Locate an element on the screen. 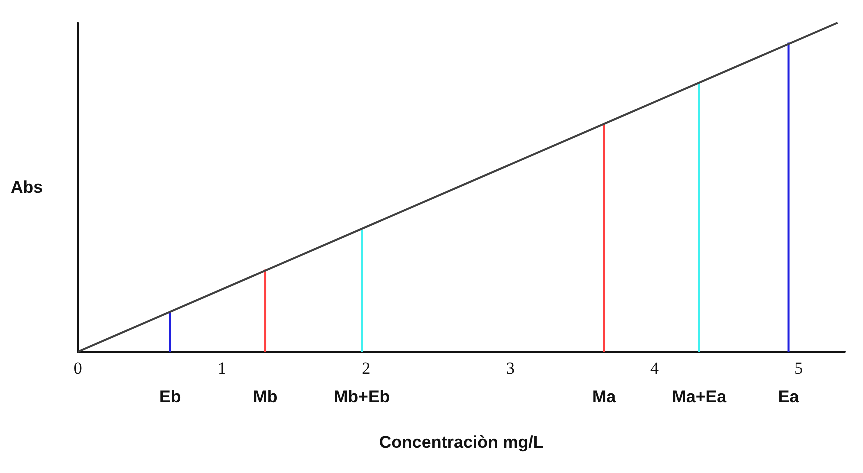 This screenshot has height=473, width=863. annotation: Ma is located at coordinates (604, 397).